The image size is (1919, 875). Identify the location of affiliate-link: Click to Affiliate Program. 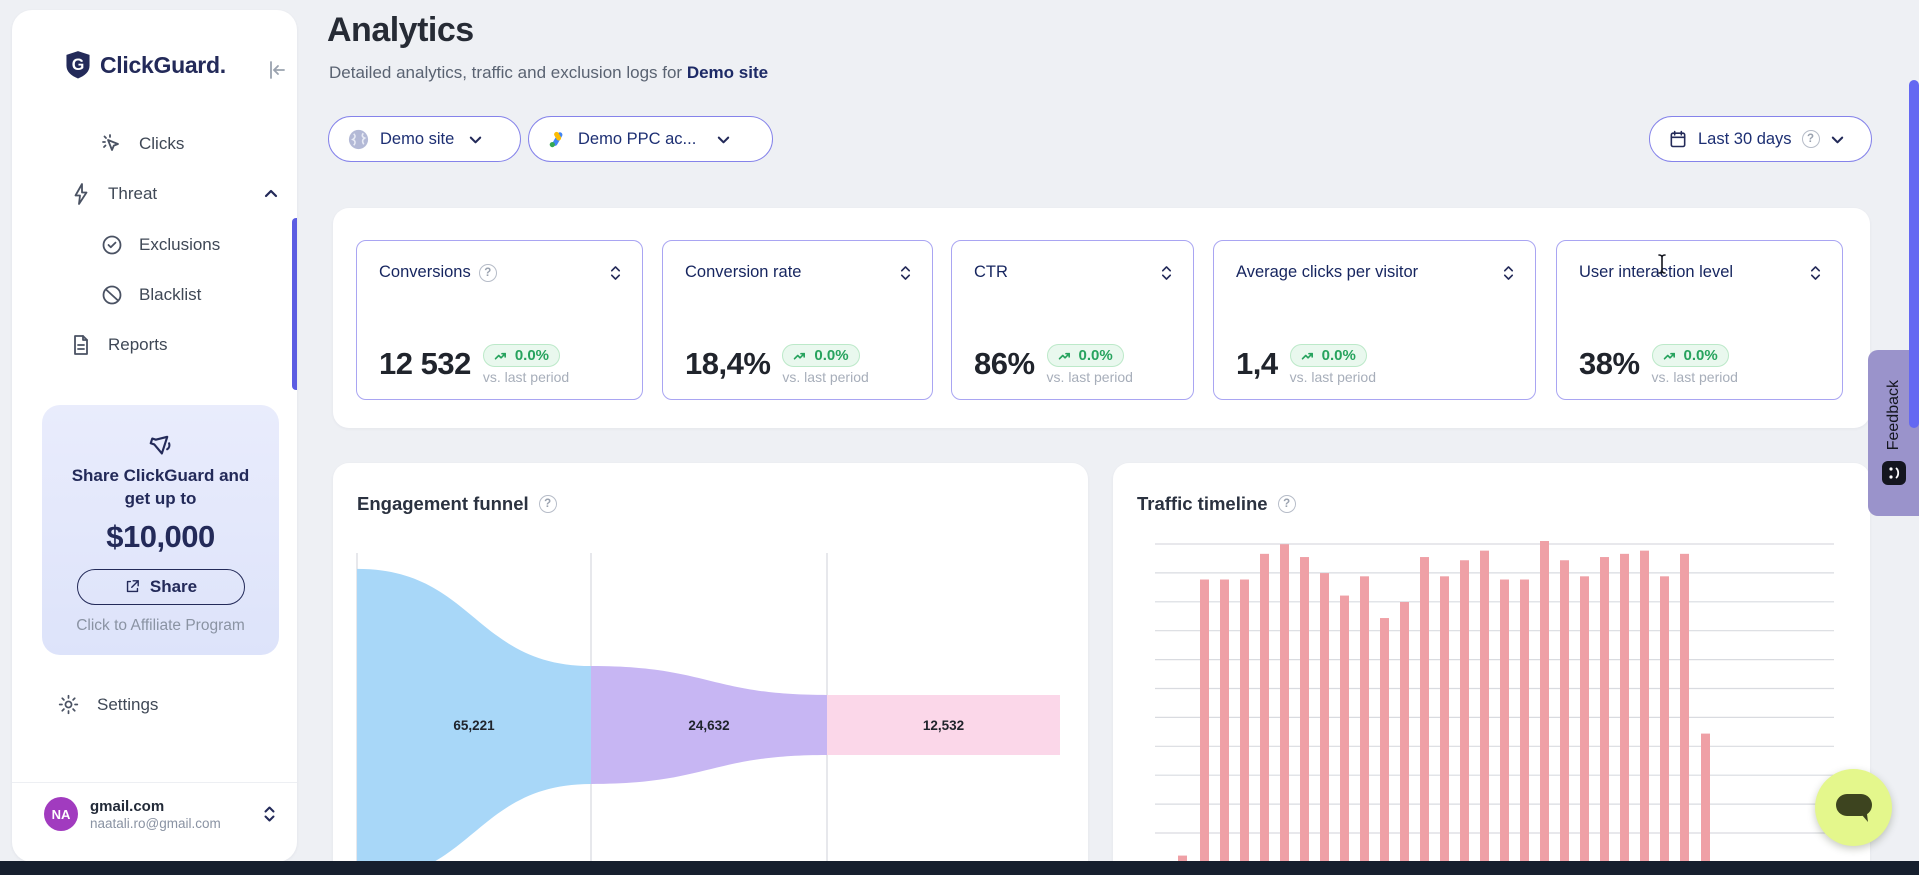
(160, 625).